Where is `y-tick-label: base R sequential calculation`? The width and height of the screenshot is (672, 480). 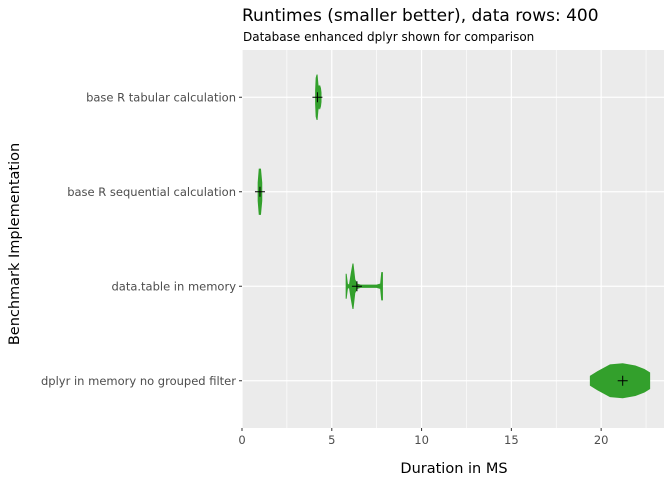
y-tick-label: base R sequential calculation is located at coordinates (151, 192).